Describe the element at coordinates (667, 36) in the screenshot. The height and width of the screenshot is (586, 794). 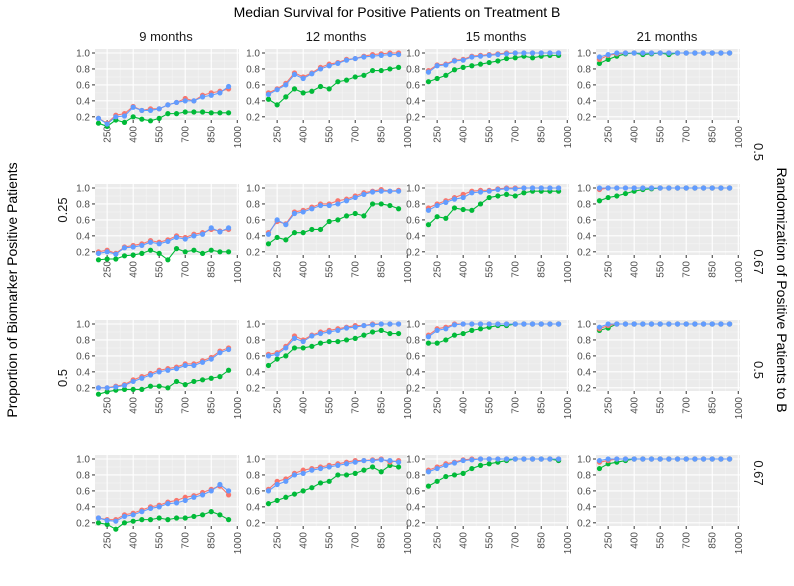
I see `col-facet-label: 21 months` at that location.